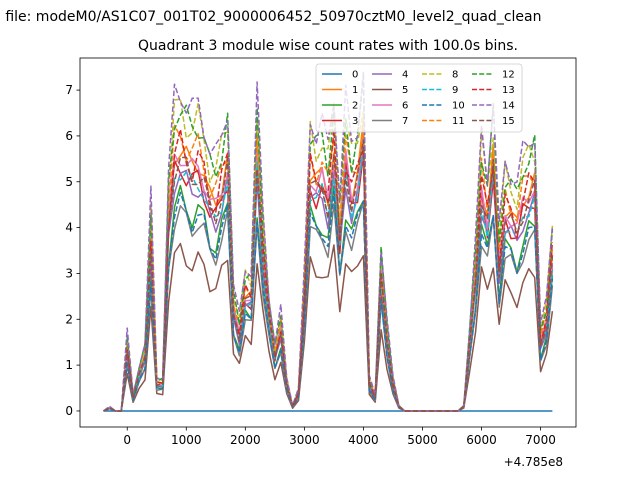 The width and height of the screenshot is (640, 480). Describe the element at coordinates (540, 440) in the screenshot. I see `x-tick-label: 7000` at that location.